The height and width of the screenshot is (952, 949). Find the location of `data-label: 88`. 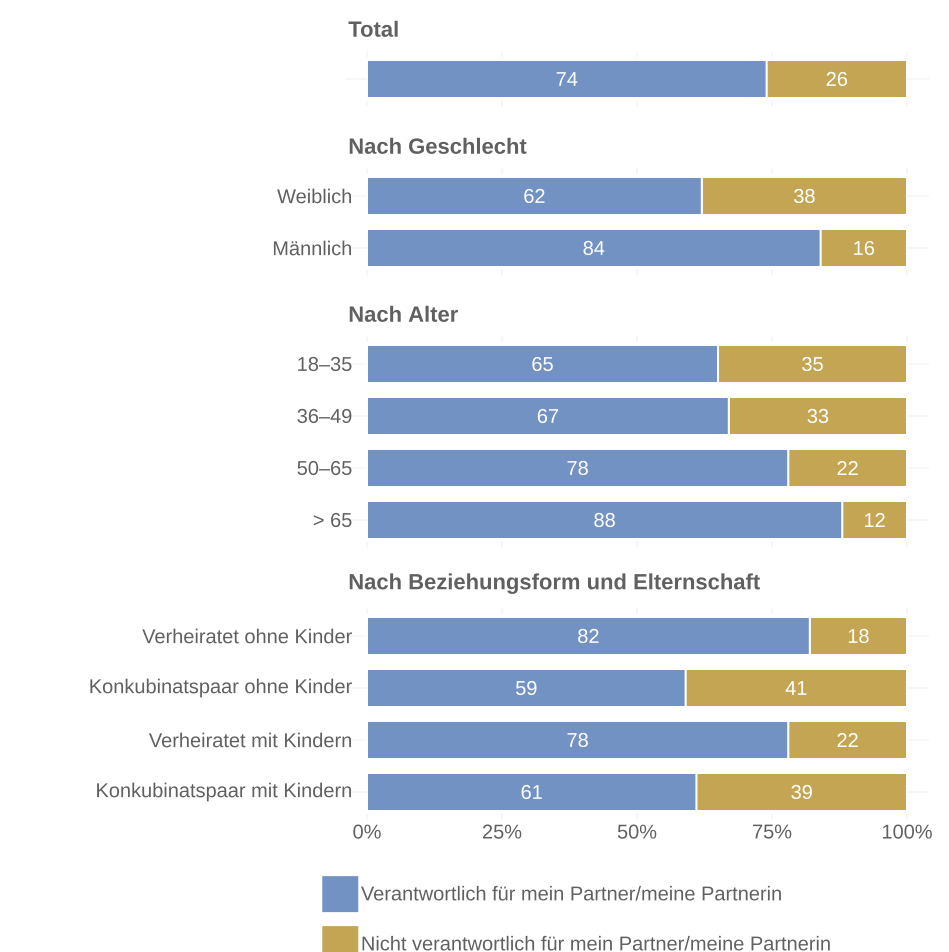

data-label: 88 is located at coordinates (604, 520).